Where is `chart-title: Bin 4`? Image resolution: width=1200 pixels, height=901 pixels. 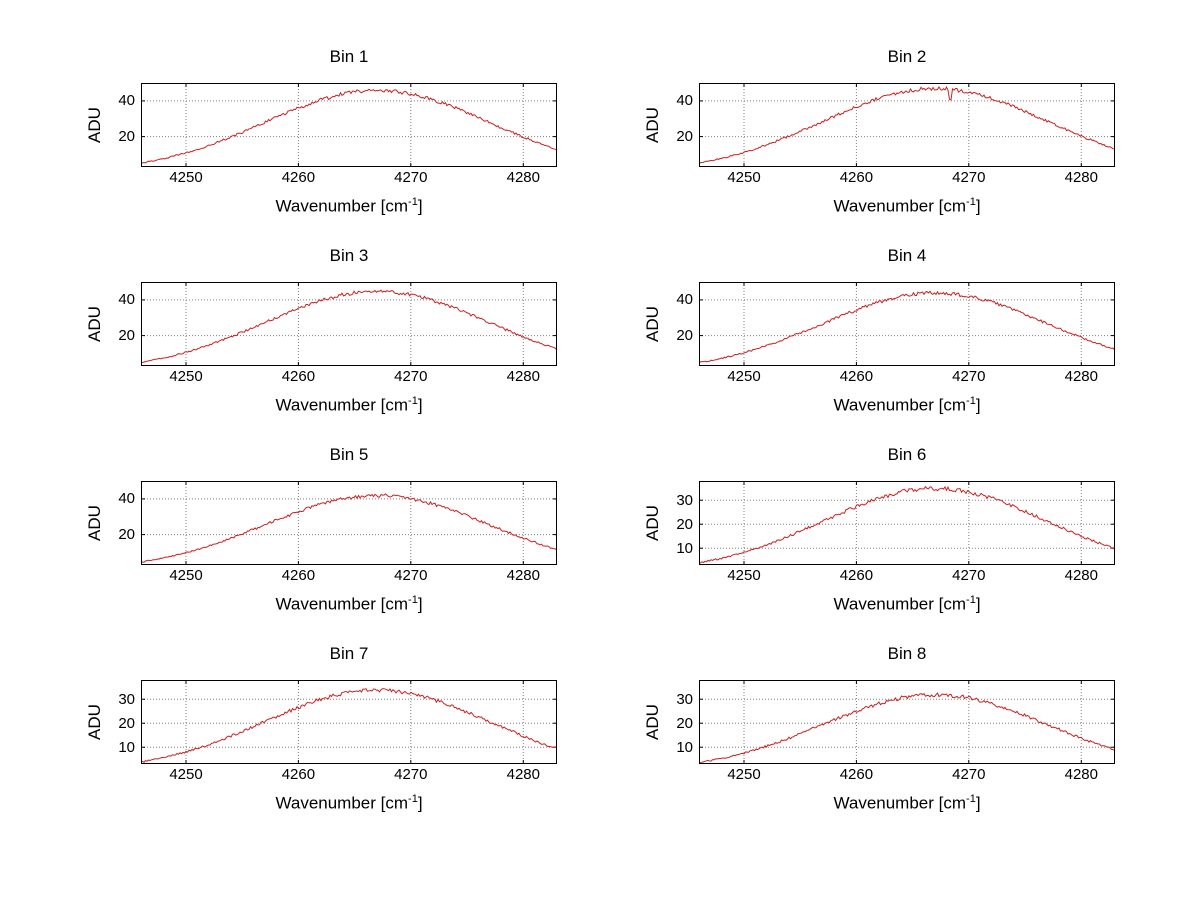
chart-title: Bin 4 is located at coordinates (907, 255).